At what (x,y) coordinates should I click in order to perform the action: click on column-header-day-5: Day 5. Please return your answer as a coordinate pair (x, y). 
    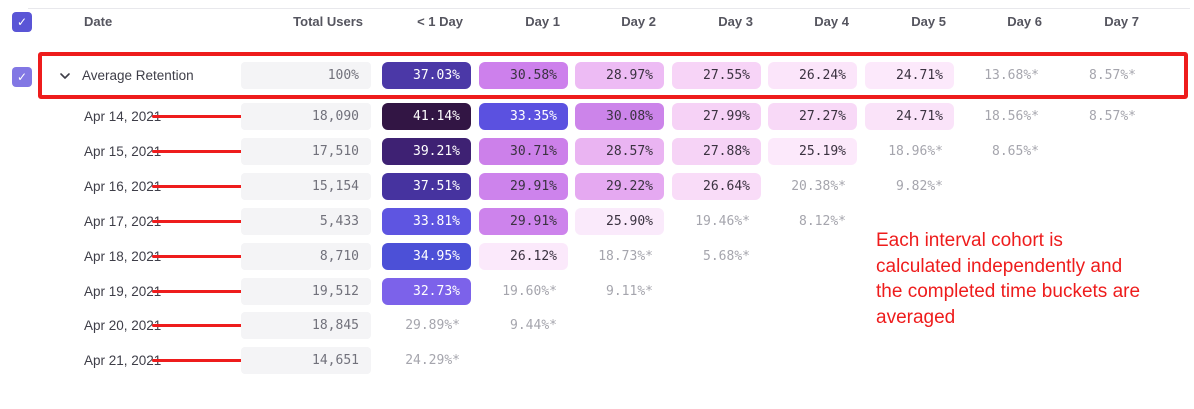
    Looking at the image, I should click on (928, 21).